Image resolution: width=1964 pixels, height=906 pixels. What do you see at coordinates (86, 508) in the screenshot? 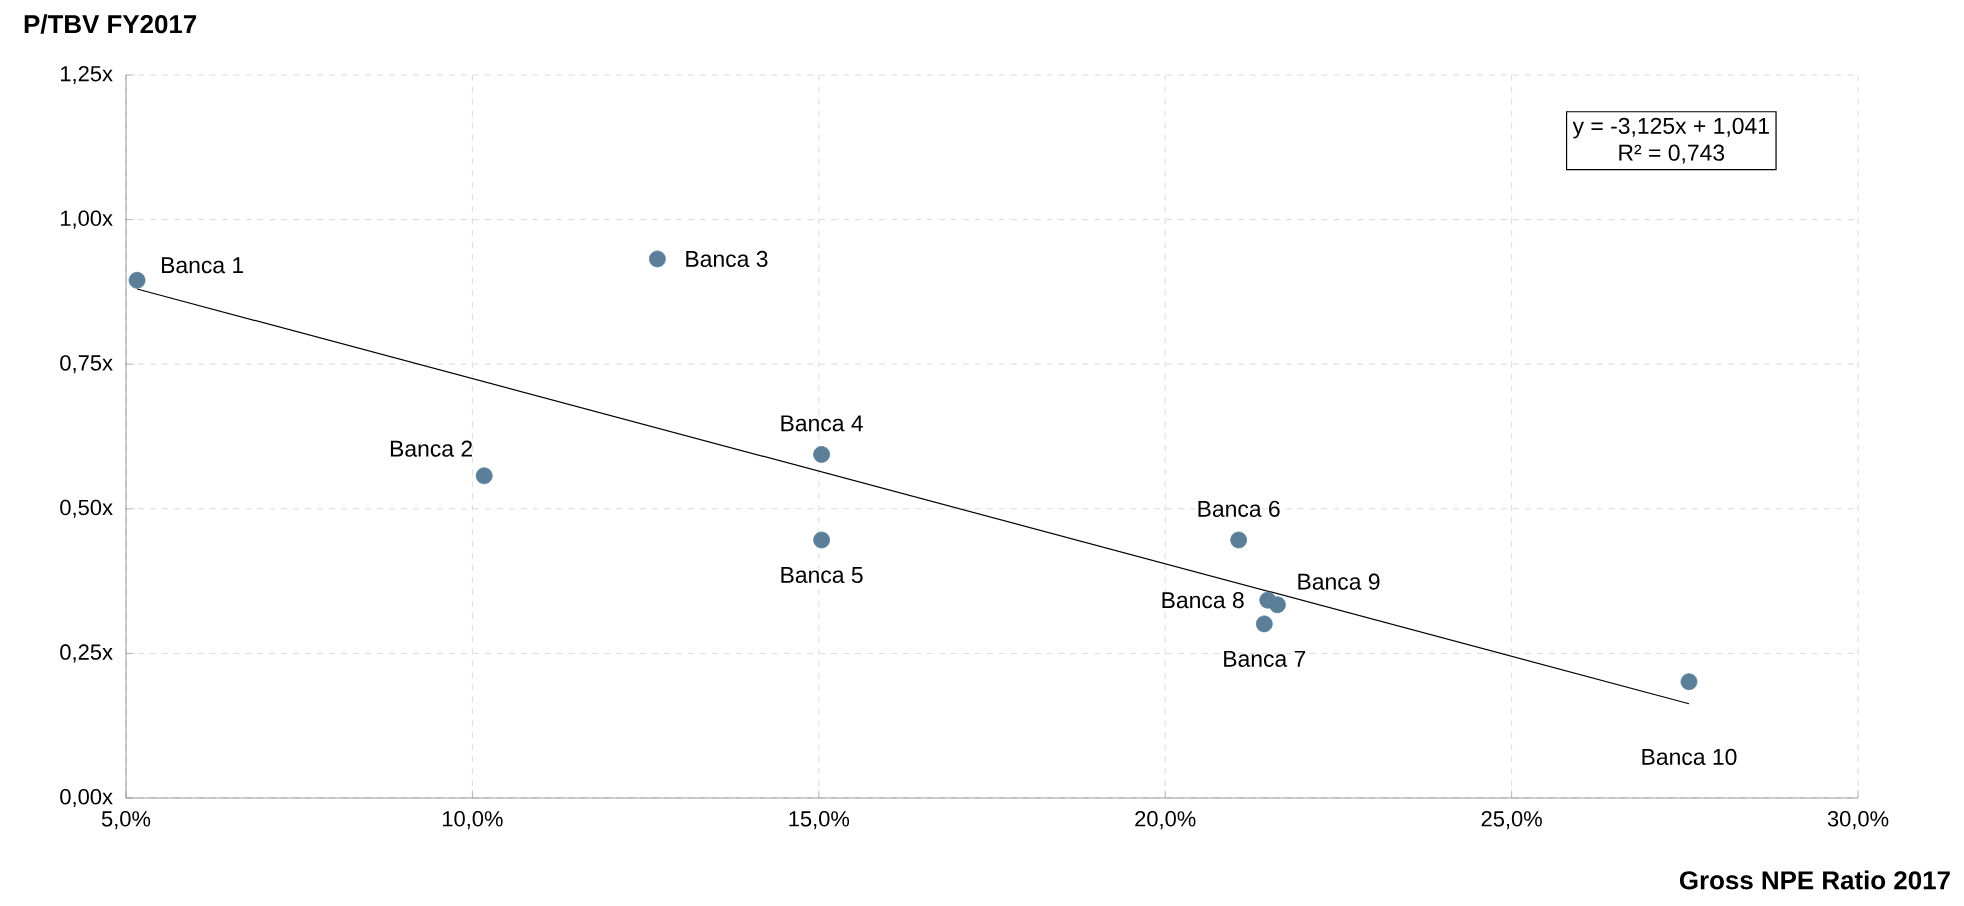
I see `y-tick-label: 0,50x` at bounding box center [86, 508].